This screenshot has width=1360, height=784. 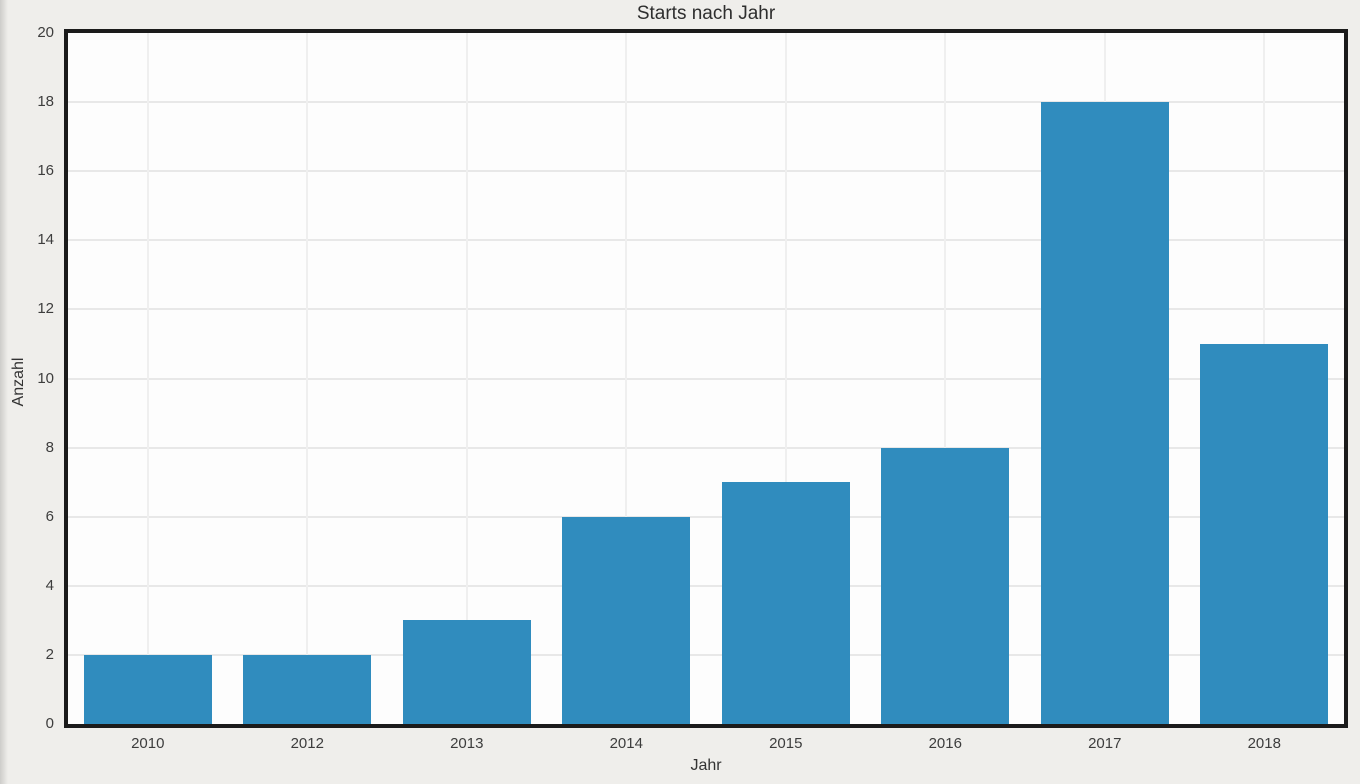 I want to click on x-tick-2013: 2013, so click(x=467, y=743).